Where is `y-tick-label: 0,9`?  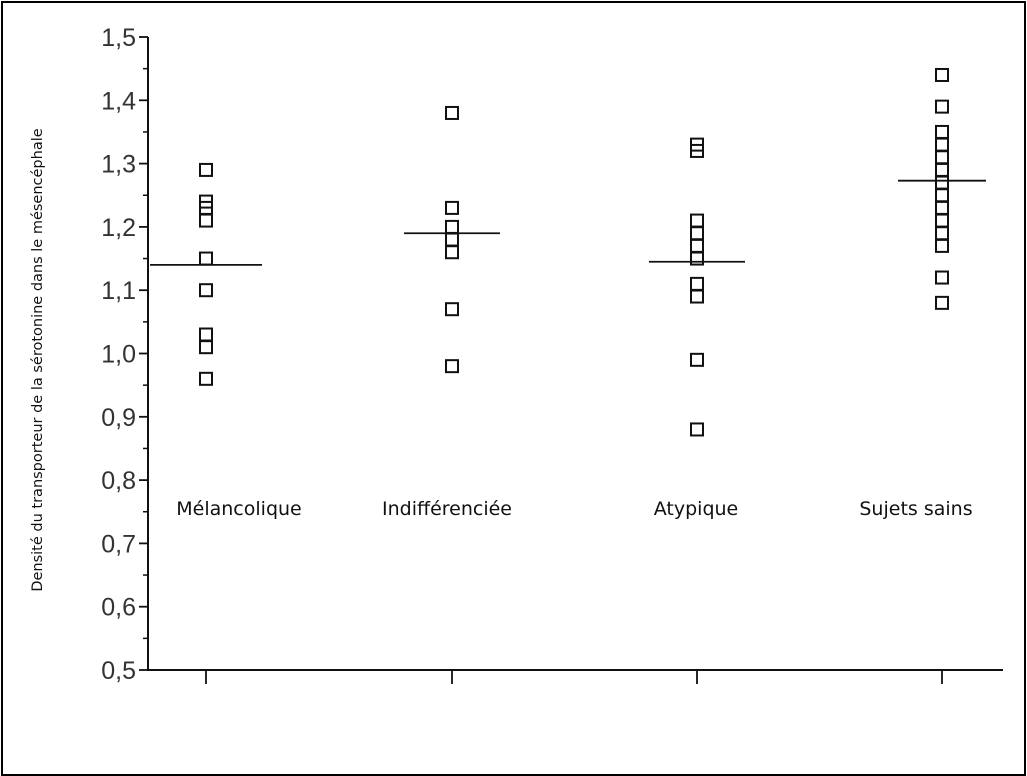 y-tick-label: 0,9 is located at coordinates (118, 418).